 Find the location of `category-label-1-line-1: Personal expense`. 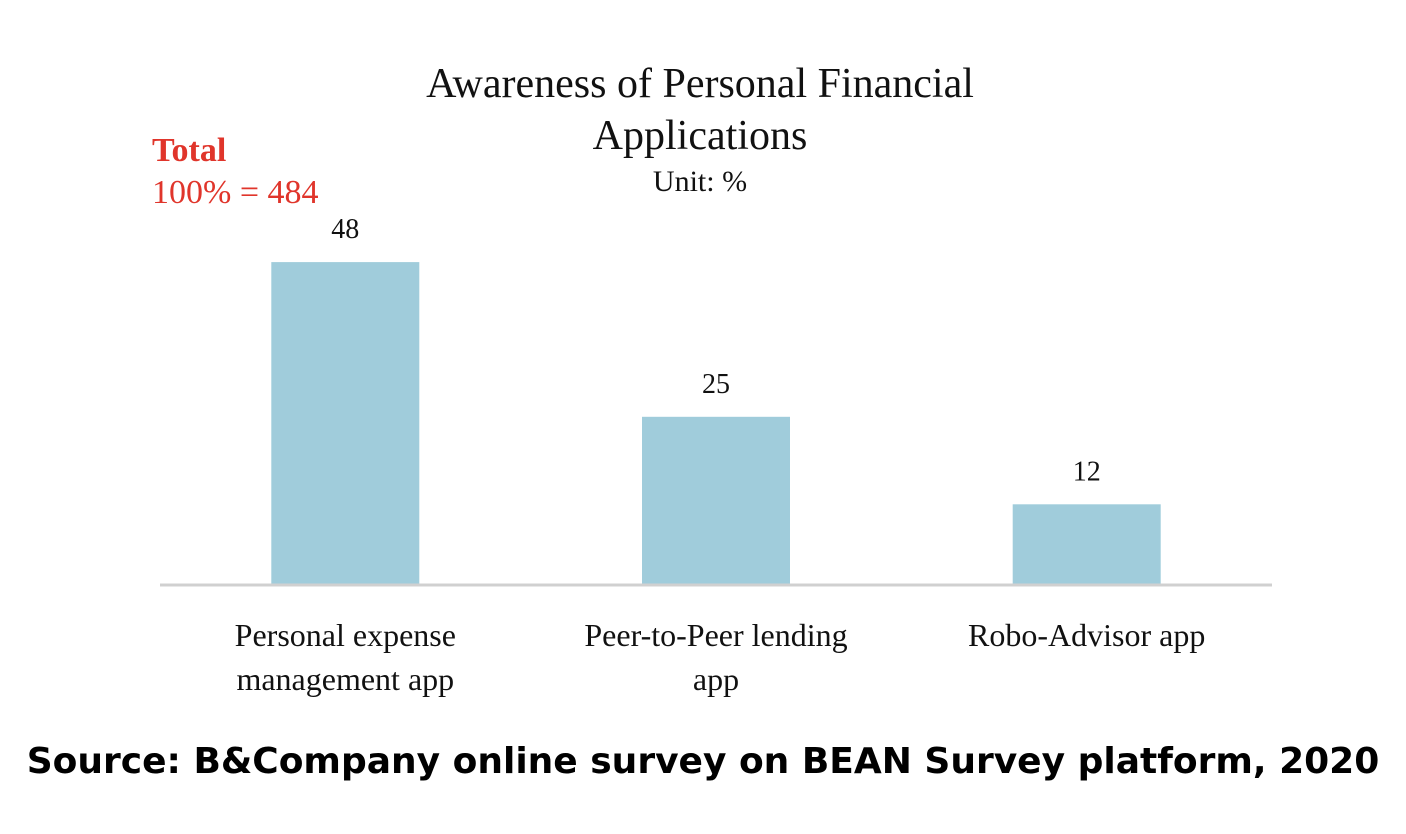

category-label-1-line-1: Personal expense is located at coordinates (345, 635).